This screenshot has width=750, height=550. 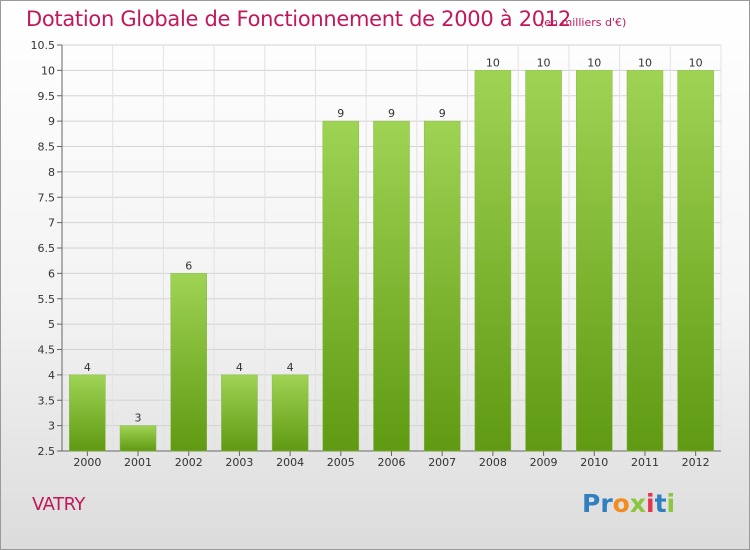 What do you see at coordinates (47, 96) in the screenshot?
I see `y-tick-label: 9.5` at bounding box center [47, 96].